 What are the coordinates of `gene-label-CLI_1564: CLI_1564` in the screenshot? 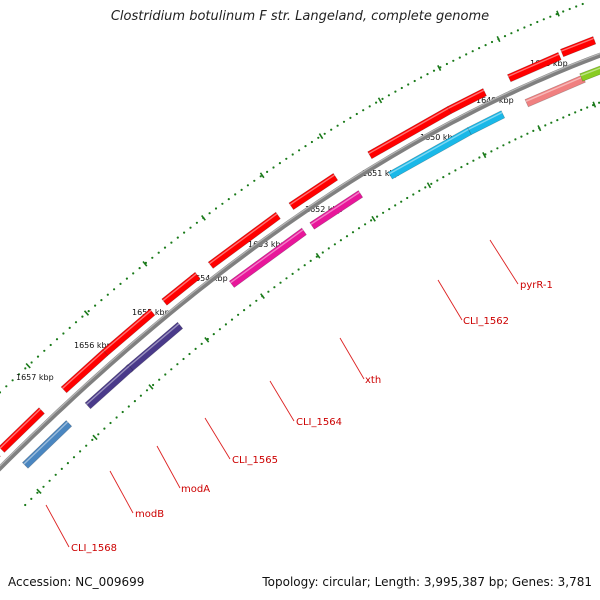 It's located at (319, 422).